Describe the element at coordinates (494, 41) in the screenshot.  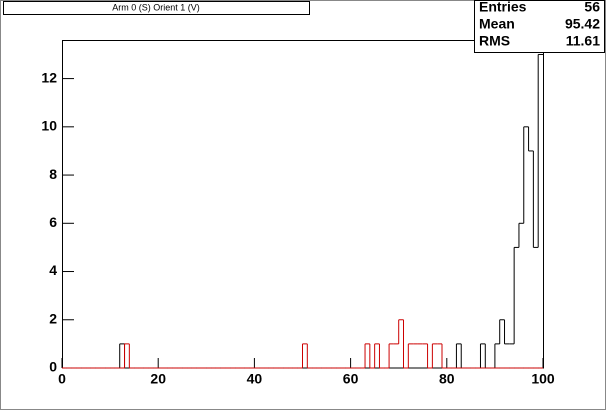
I see `stats-label: RMS` at that location.